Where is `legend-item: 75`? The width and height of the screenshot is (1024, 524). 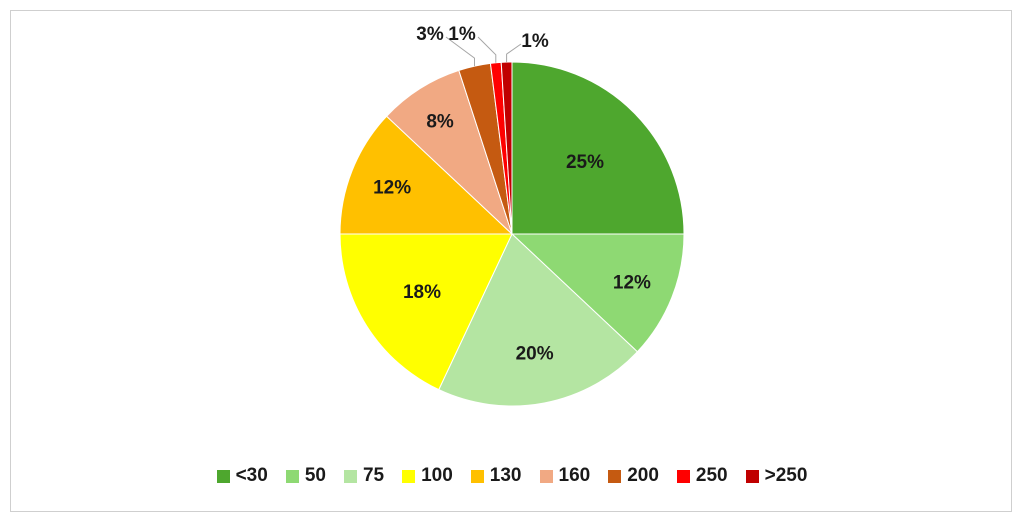
legend-item: 75 is located at coordinates (364, 476).